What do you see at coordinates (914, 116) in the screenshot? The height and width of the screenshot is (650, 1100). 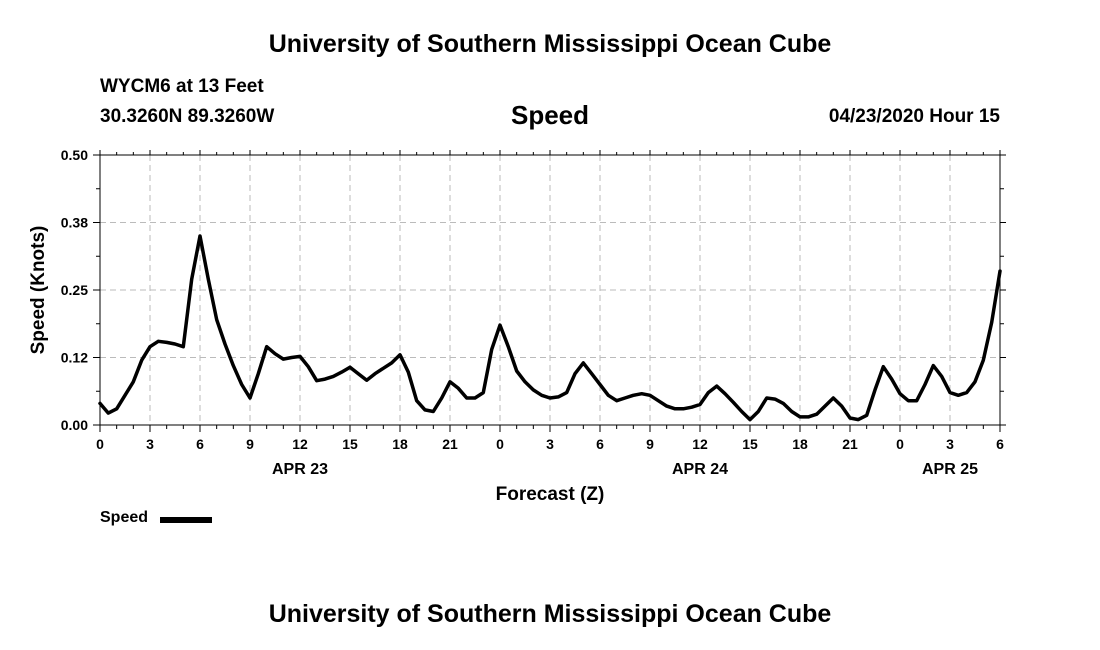 I see `datetime-label: 04/23/2020 Hour 15` at bounding box center [914, 116].